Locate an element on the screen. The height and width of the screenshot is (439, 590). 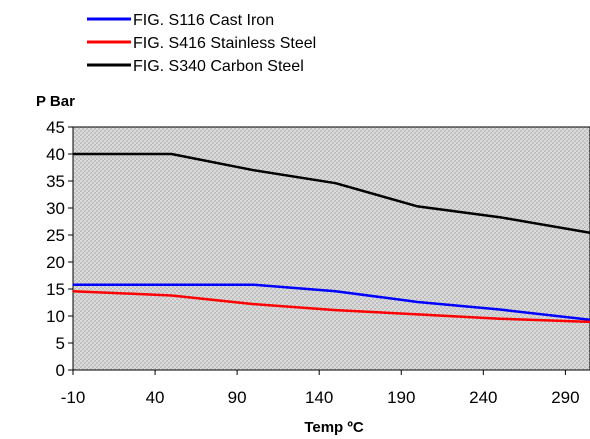
y-tick-label-25: 25 is located at coordinates (55, 235).